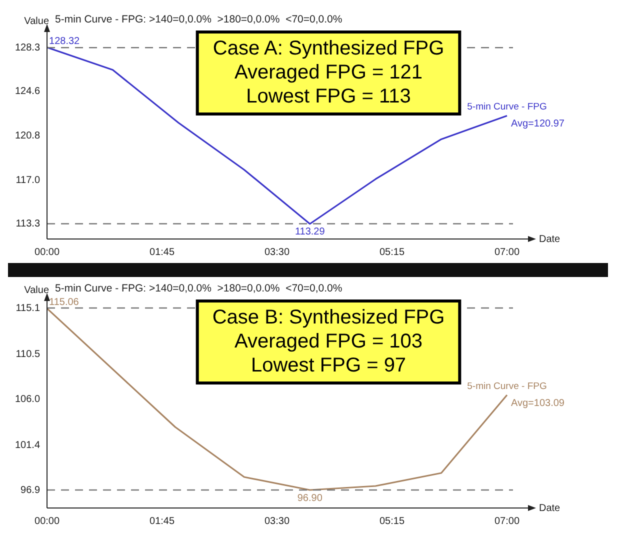  I want to click on y-tick-label: 124.6, so click(27, 91).